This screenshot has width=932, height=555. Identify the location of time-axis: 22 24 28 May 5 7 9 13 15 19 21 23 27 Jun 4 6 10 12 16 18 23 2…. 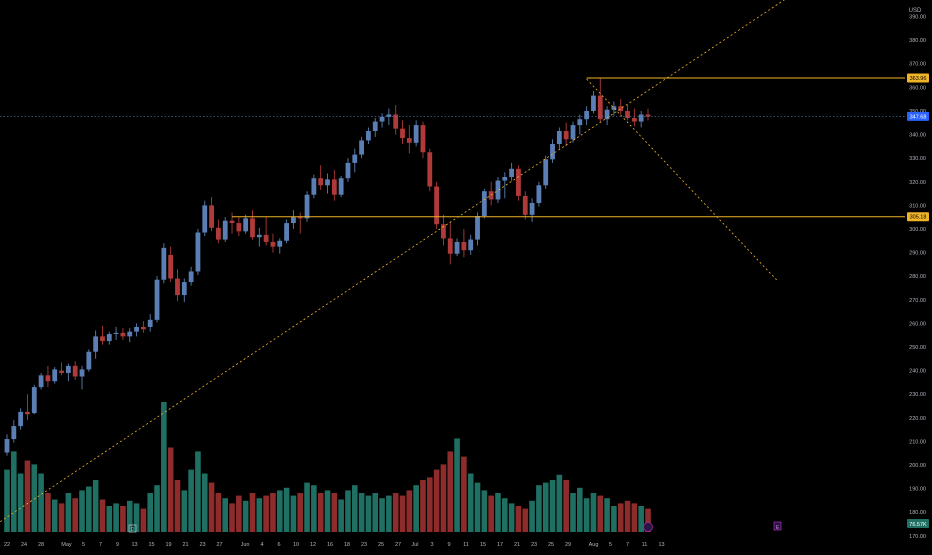
(334, 545).